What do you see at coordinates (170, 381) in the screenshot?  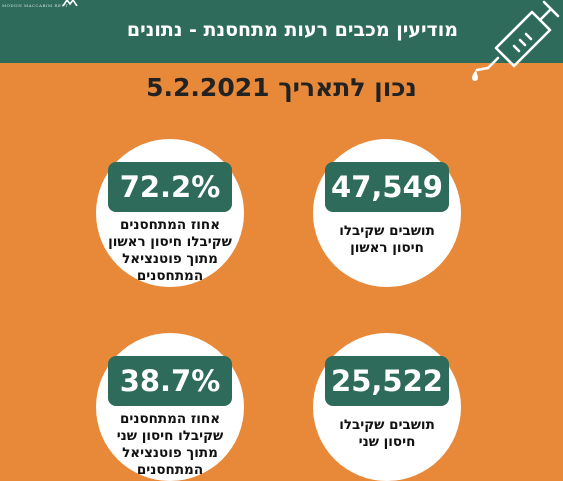 I see `stat-value: 38.7%` at bounding box center [170, 381].